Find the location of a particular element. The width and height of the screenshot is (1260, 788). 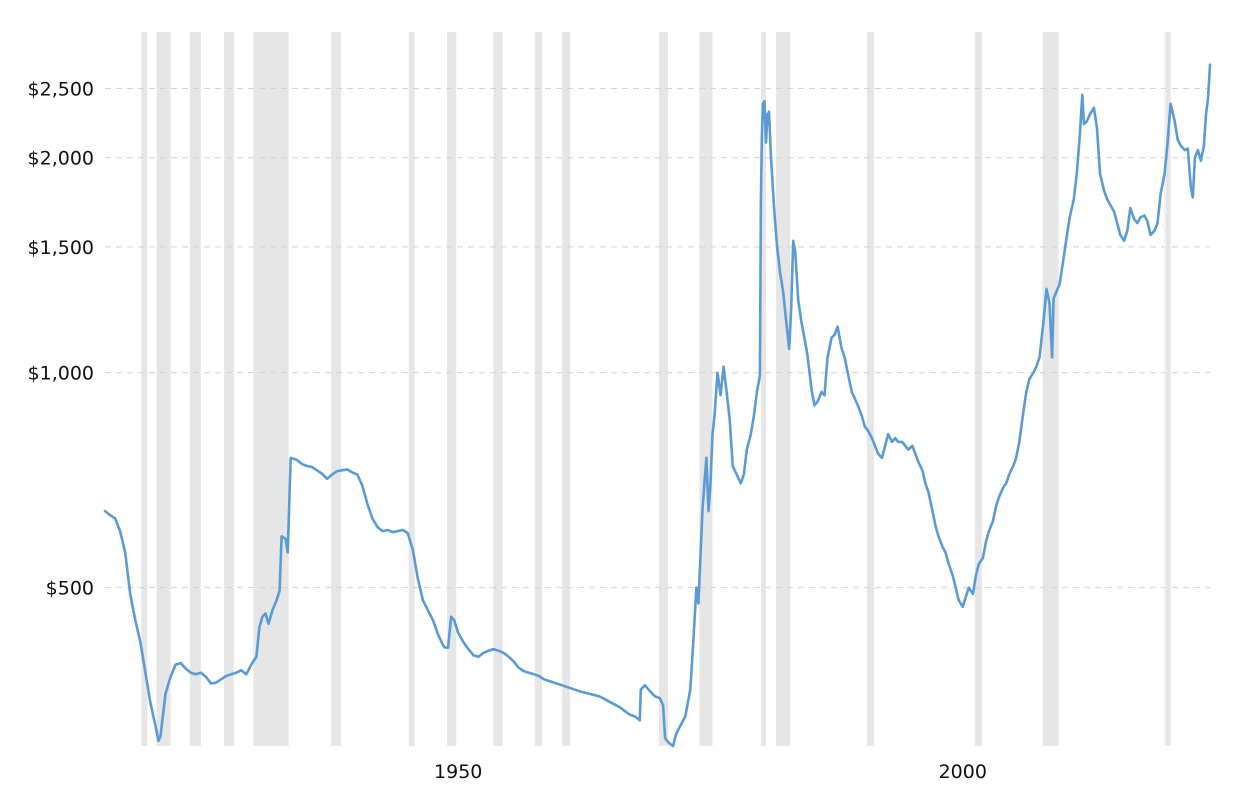

y-tick-label: $2,000 is located at coordinates (61, 159).